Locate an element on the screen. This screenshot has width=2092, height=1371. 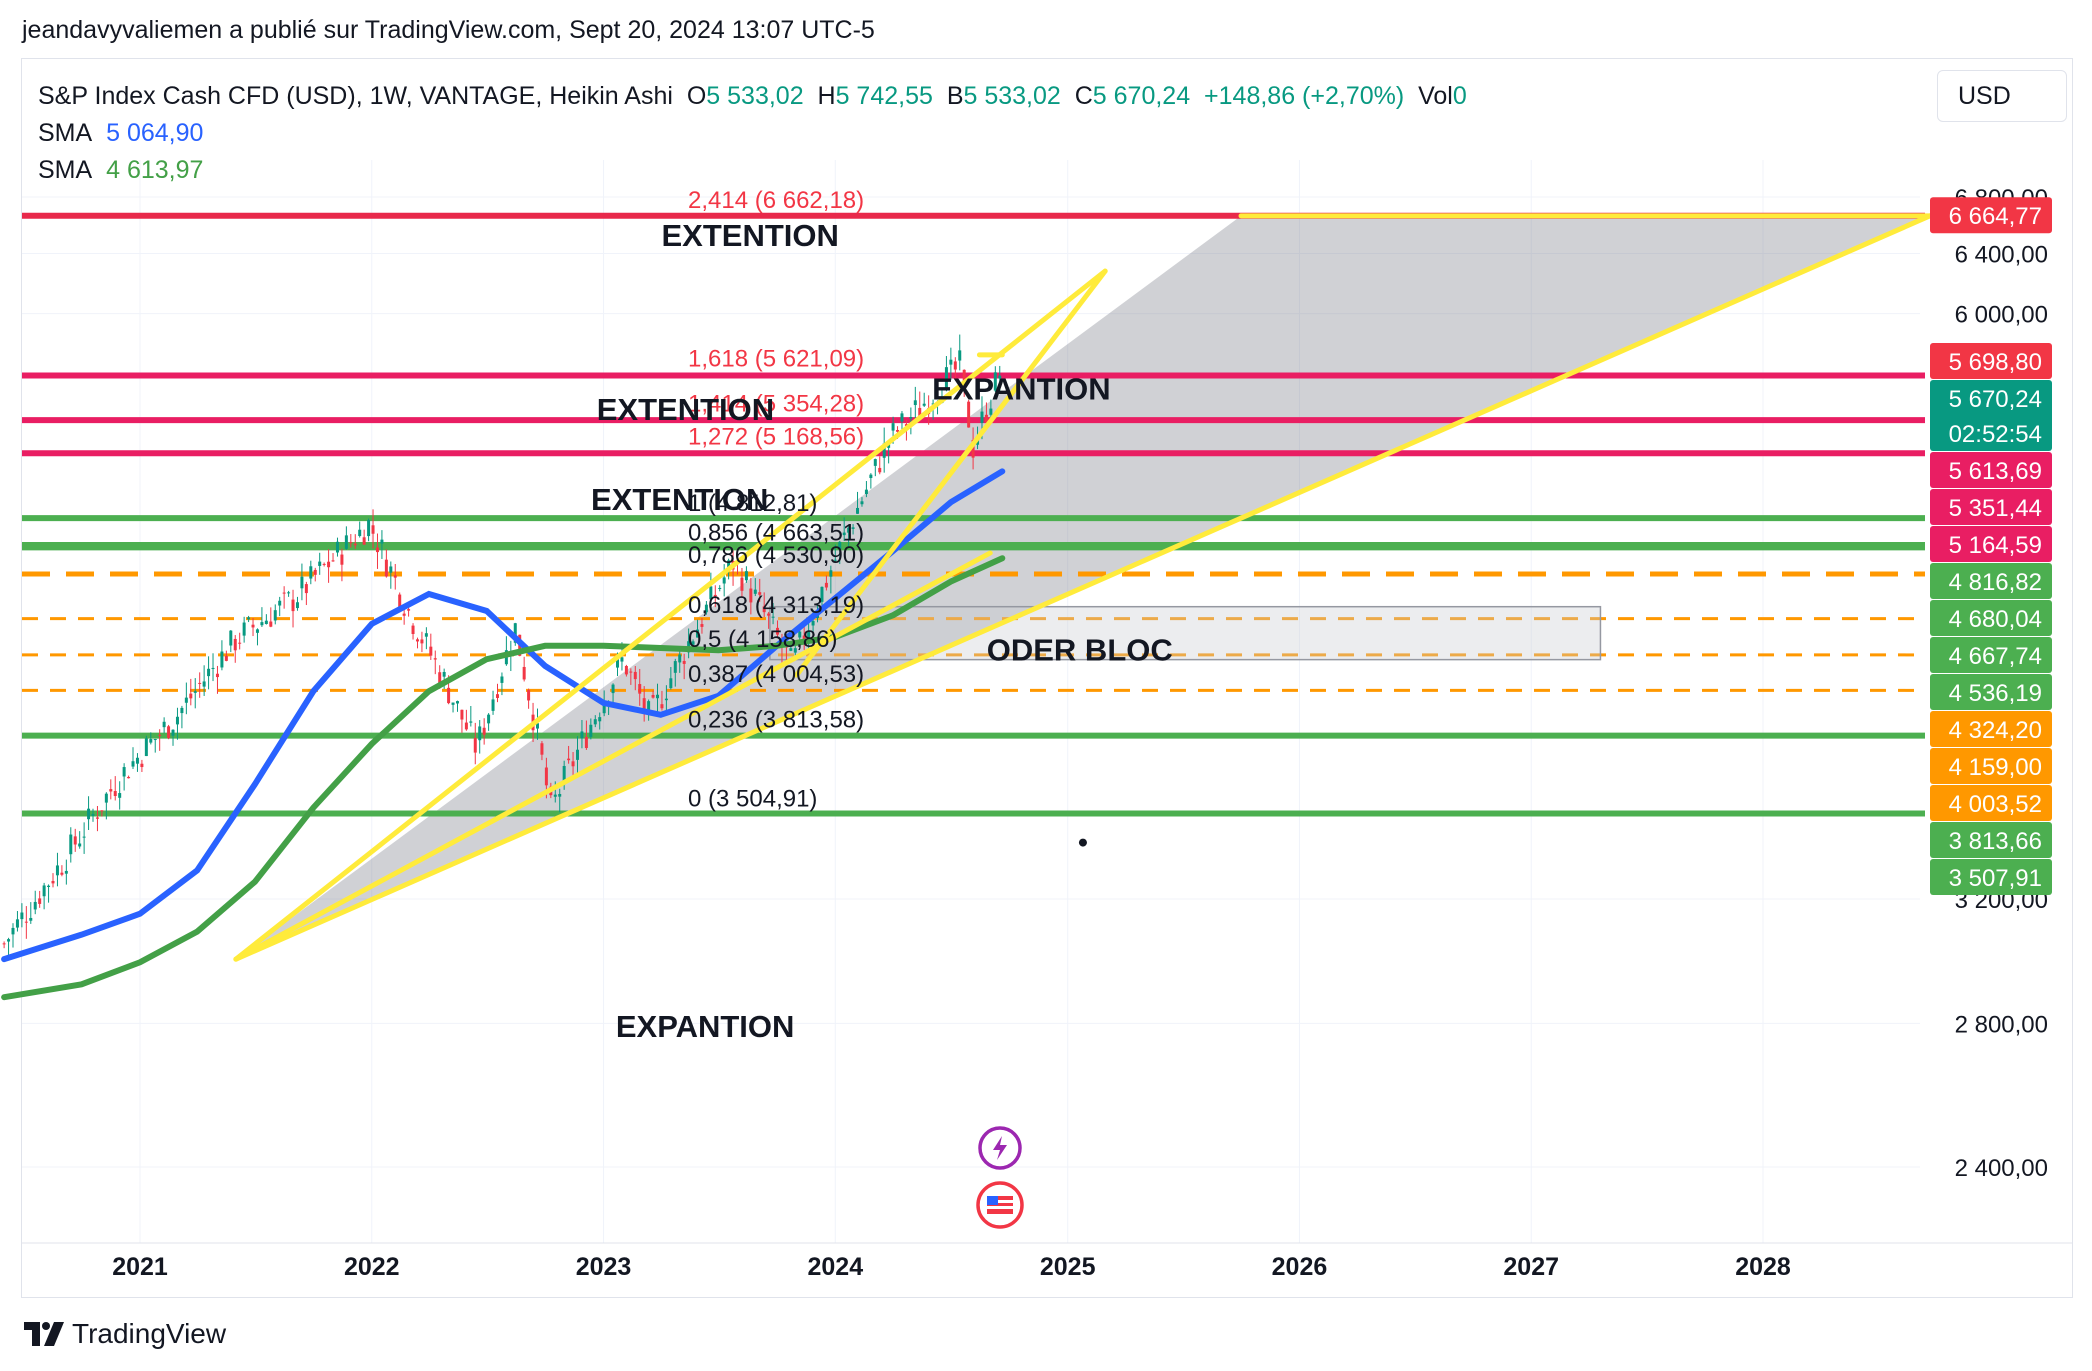
sma1-label: SMA is located at coordinates (65, 133).